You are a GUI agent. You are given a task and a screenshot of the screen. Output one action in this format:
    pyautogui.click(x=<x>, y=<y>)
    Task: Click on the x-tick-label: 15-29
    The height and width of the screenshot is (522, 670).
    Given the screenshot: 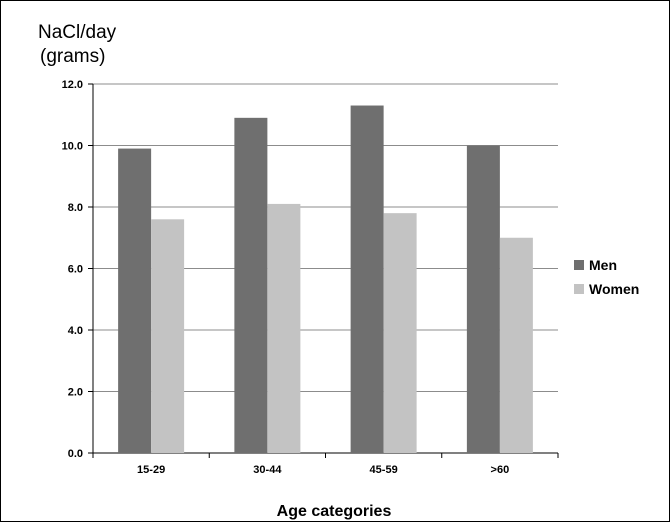 What is the action you would take?
    pyautogui.click(x=151, y=470)
    